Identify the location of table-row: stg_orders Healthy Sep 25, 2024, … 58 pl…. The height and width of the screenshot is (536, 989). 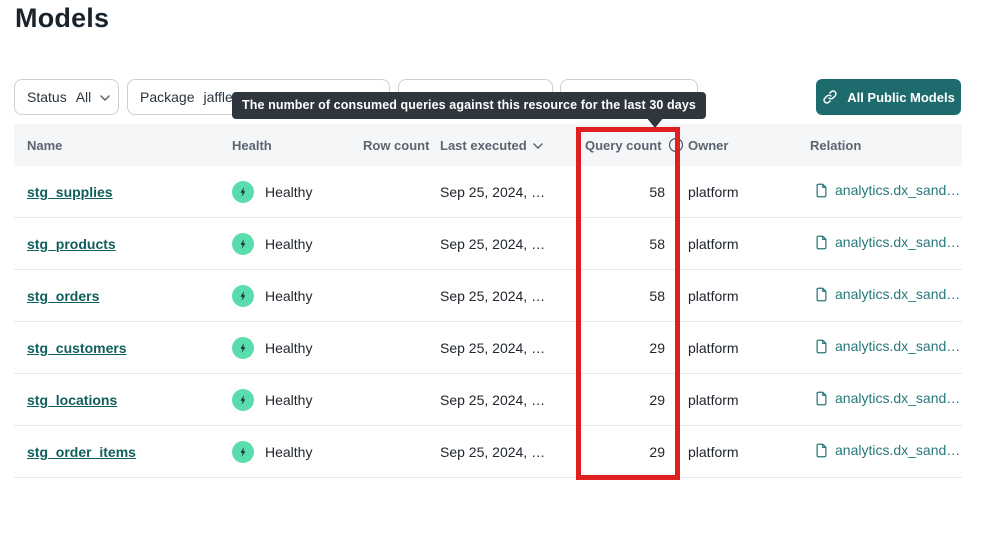
(488, 296).